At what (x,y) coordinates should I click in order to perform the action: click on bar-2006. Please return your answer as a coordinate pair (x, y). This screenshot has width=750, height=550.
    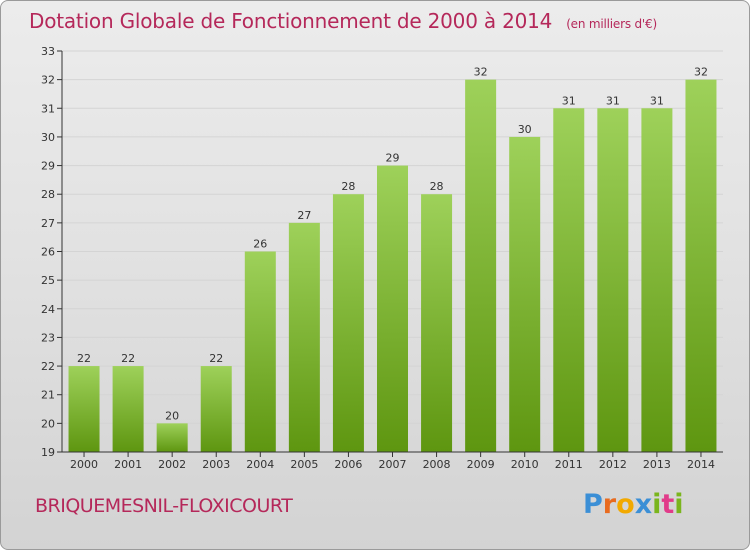
    Looking at the image, I should click on (348, 323).